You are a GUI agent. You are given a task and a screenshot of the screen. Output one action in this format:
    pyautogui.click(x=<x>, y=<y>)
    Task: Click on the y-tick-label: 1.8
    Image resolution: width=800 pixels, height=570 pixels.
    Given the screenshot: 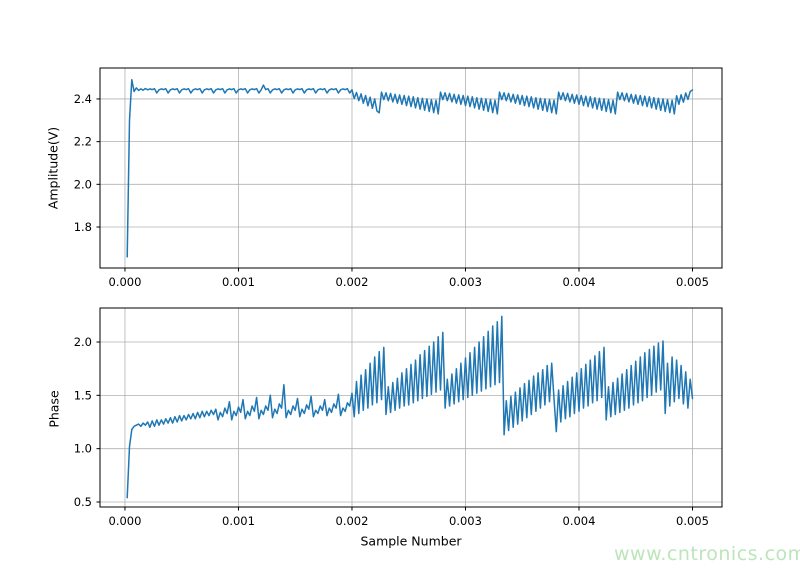 What is the action you would take?
    pyautogui.click(x=83, y=227)
    